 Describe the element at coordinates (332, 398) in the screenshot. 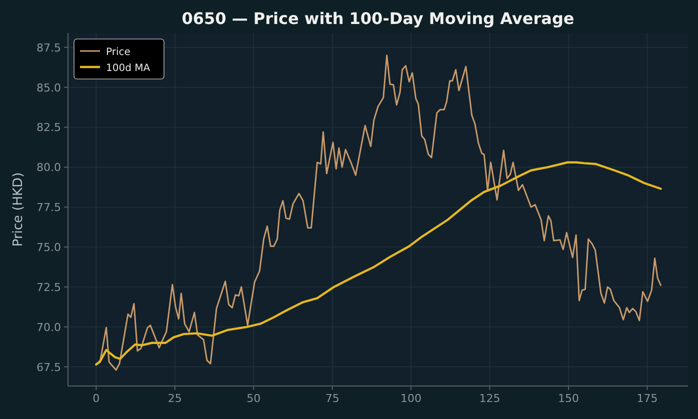

I see `x-tick-label: 75` at that location.